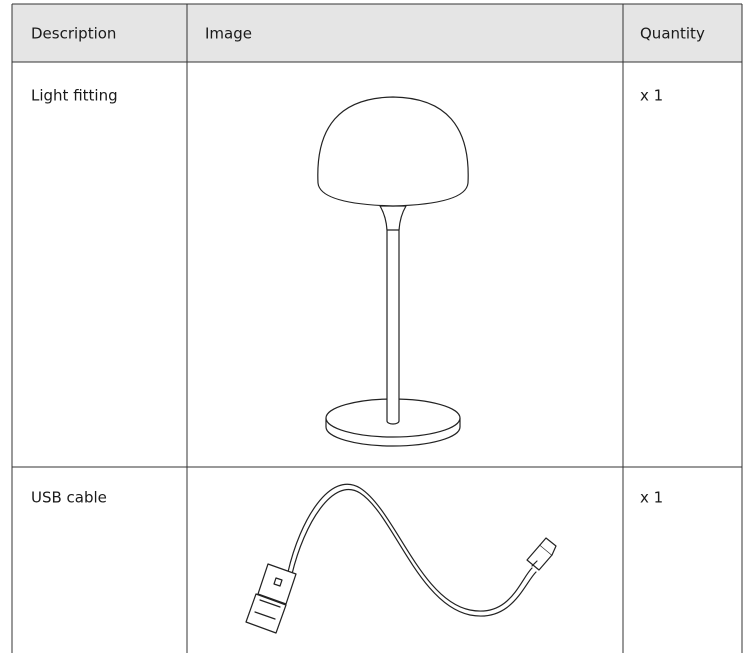  What do you see at coordinates (228, 34) in the screenshot?
I see `header-cell: Image` at bounding box center [228, 34].